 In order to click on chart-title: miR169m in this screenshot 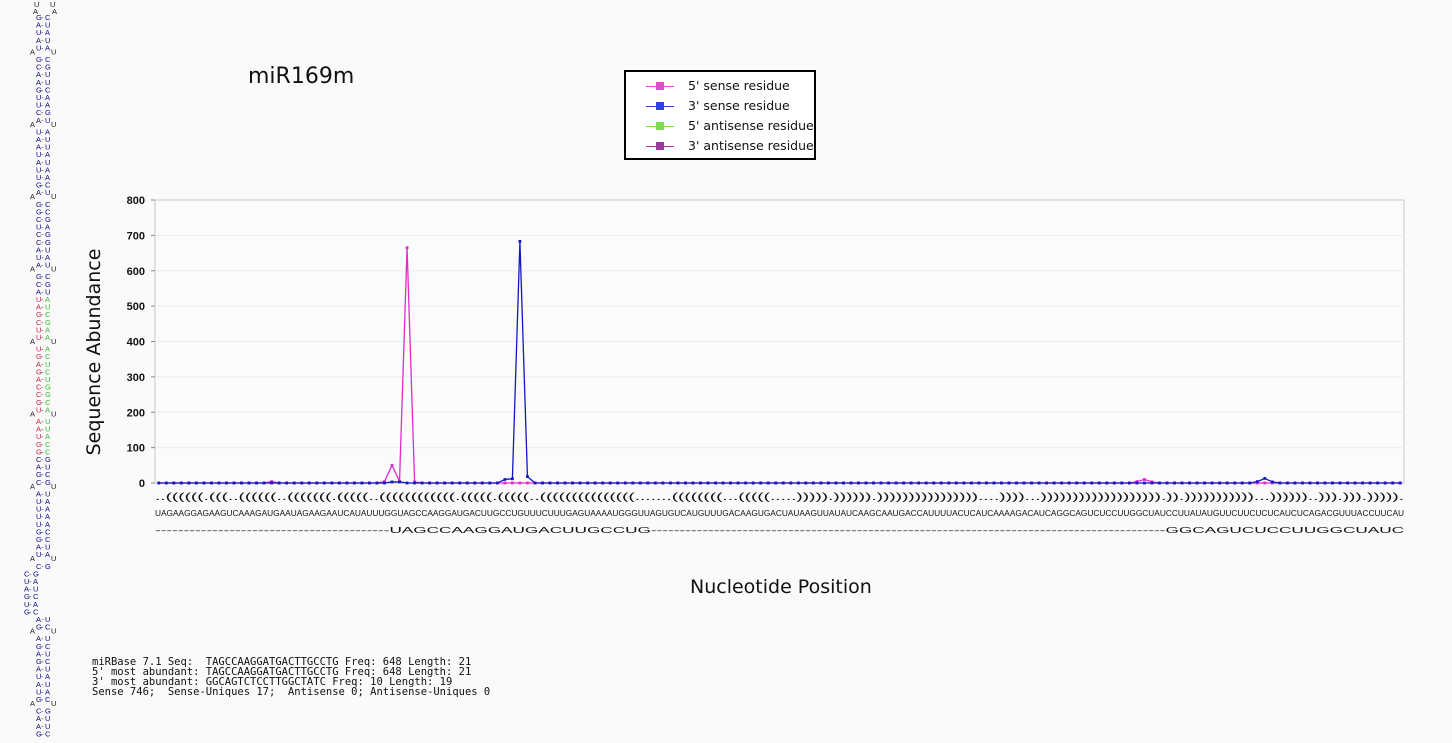, I will do `click(301, 76)`.